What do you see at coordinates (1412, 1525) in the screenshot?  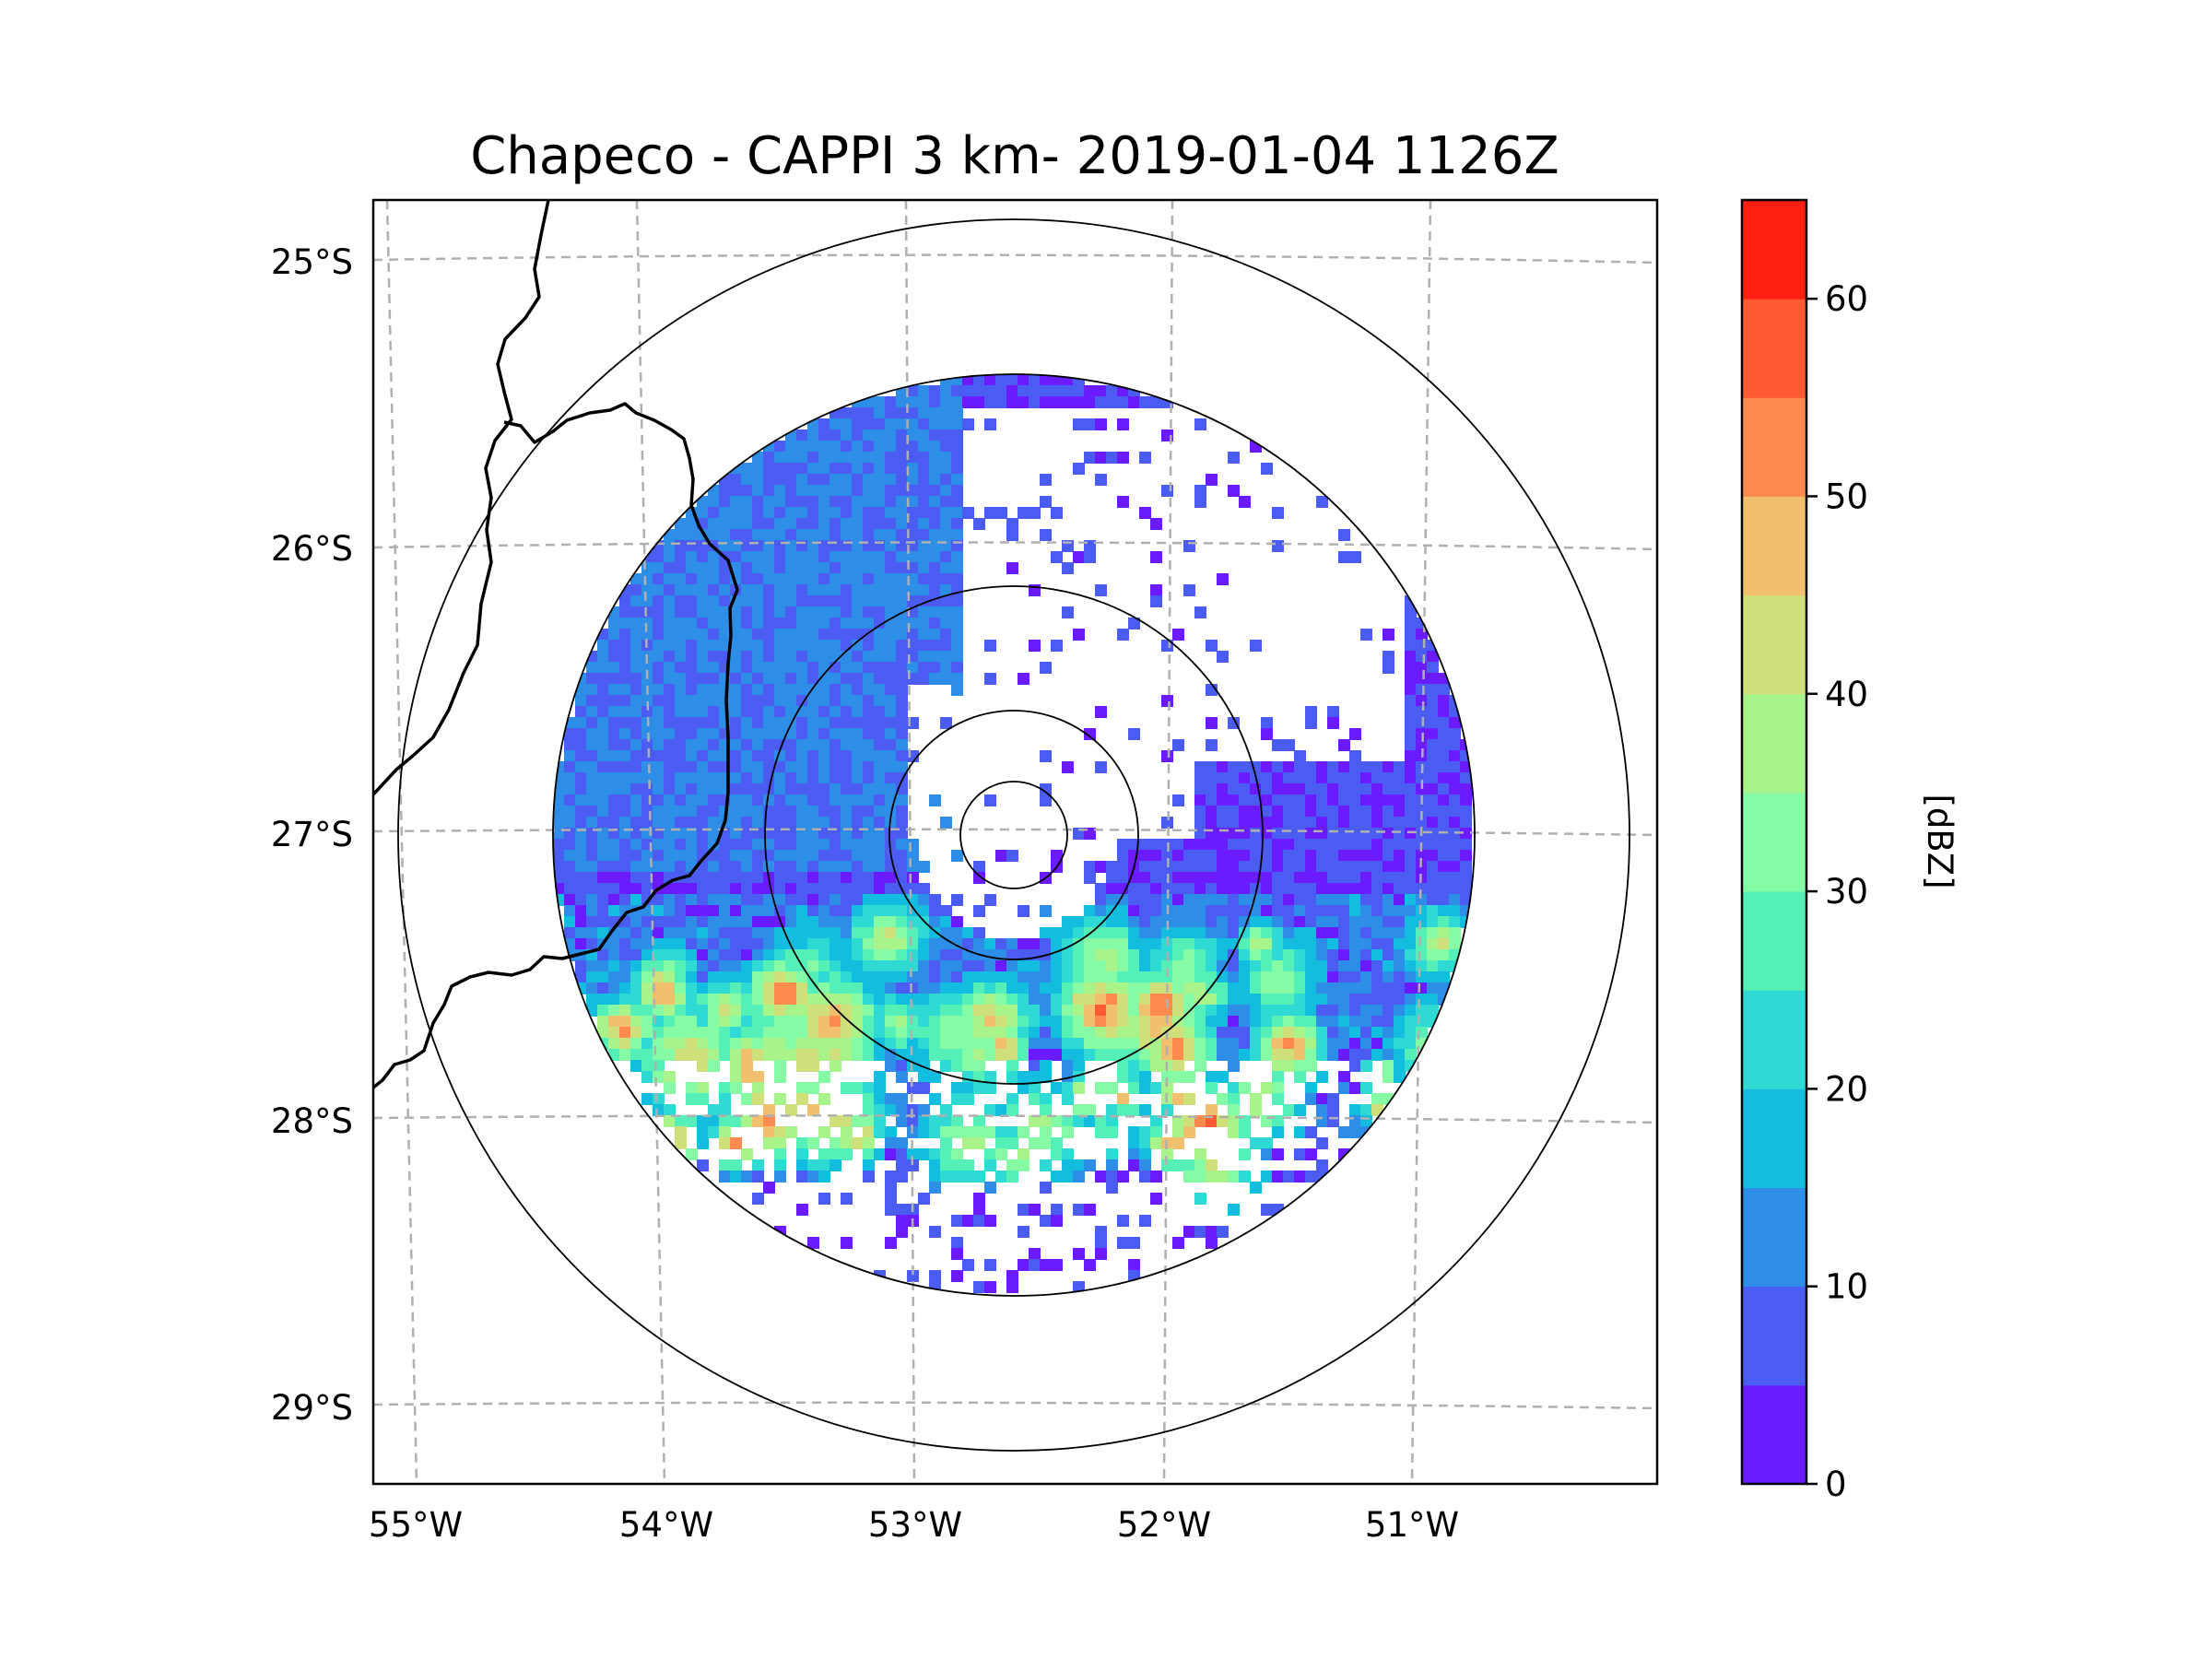 I see `lon-tick-label: 51°W` at bounding box center [1412, 1525].